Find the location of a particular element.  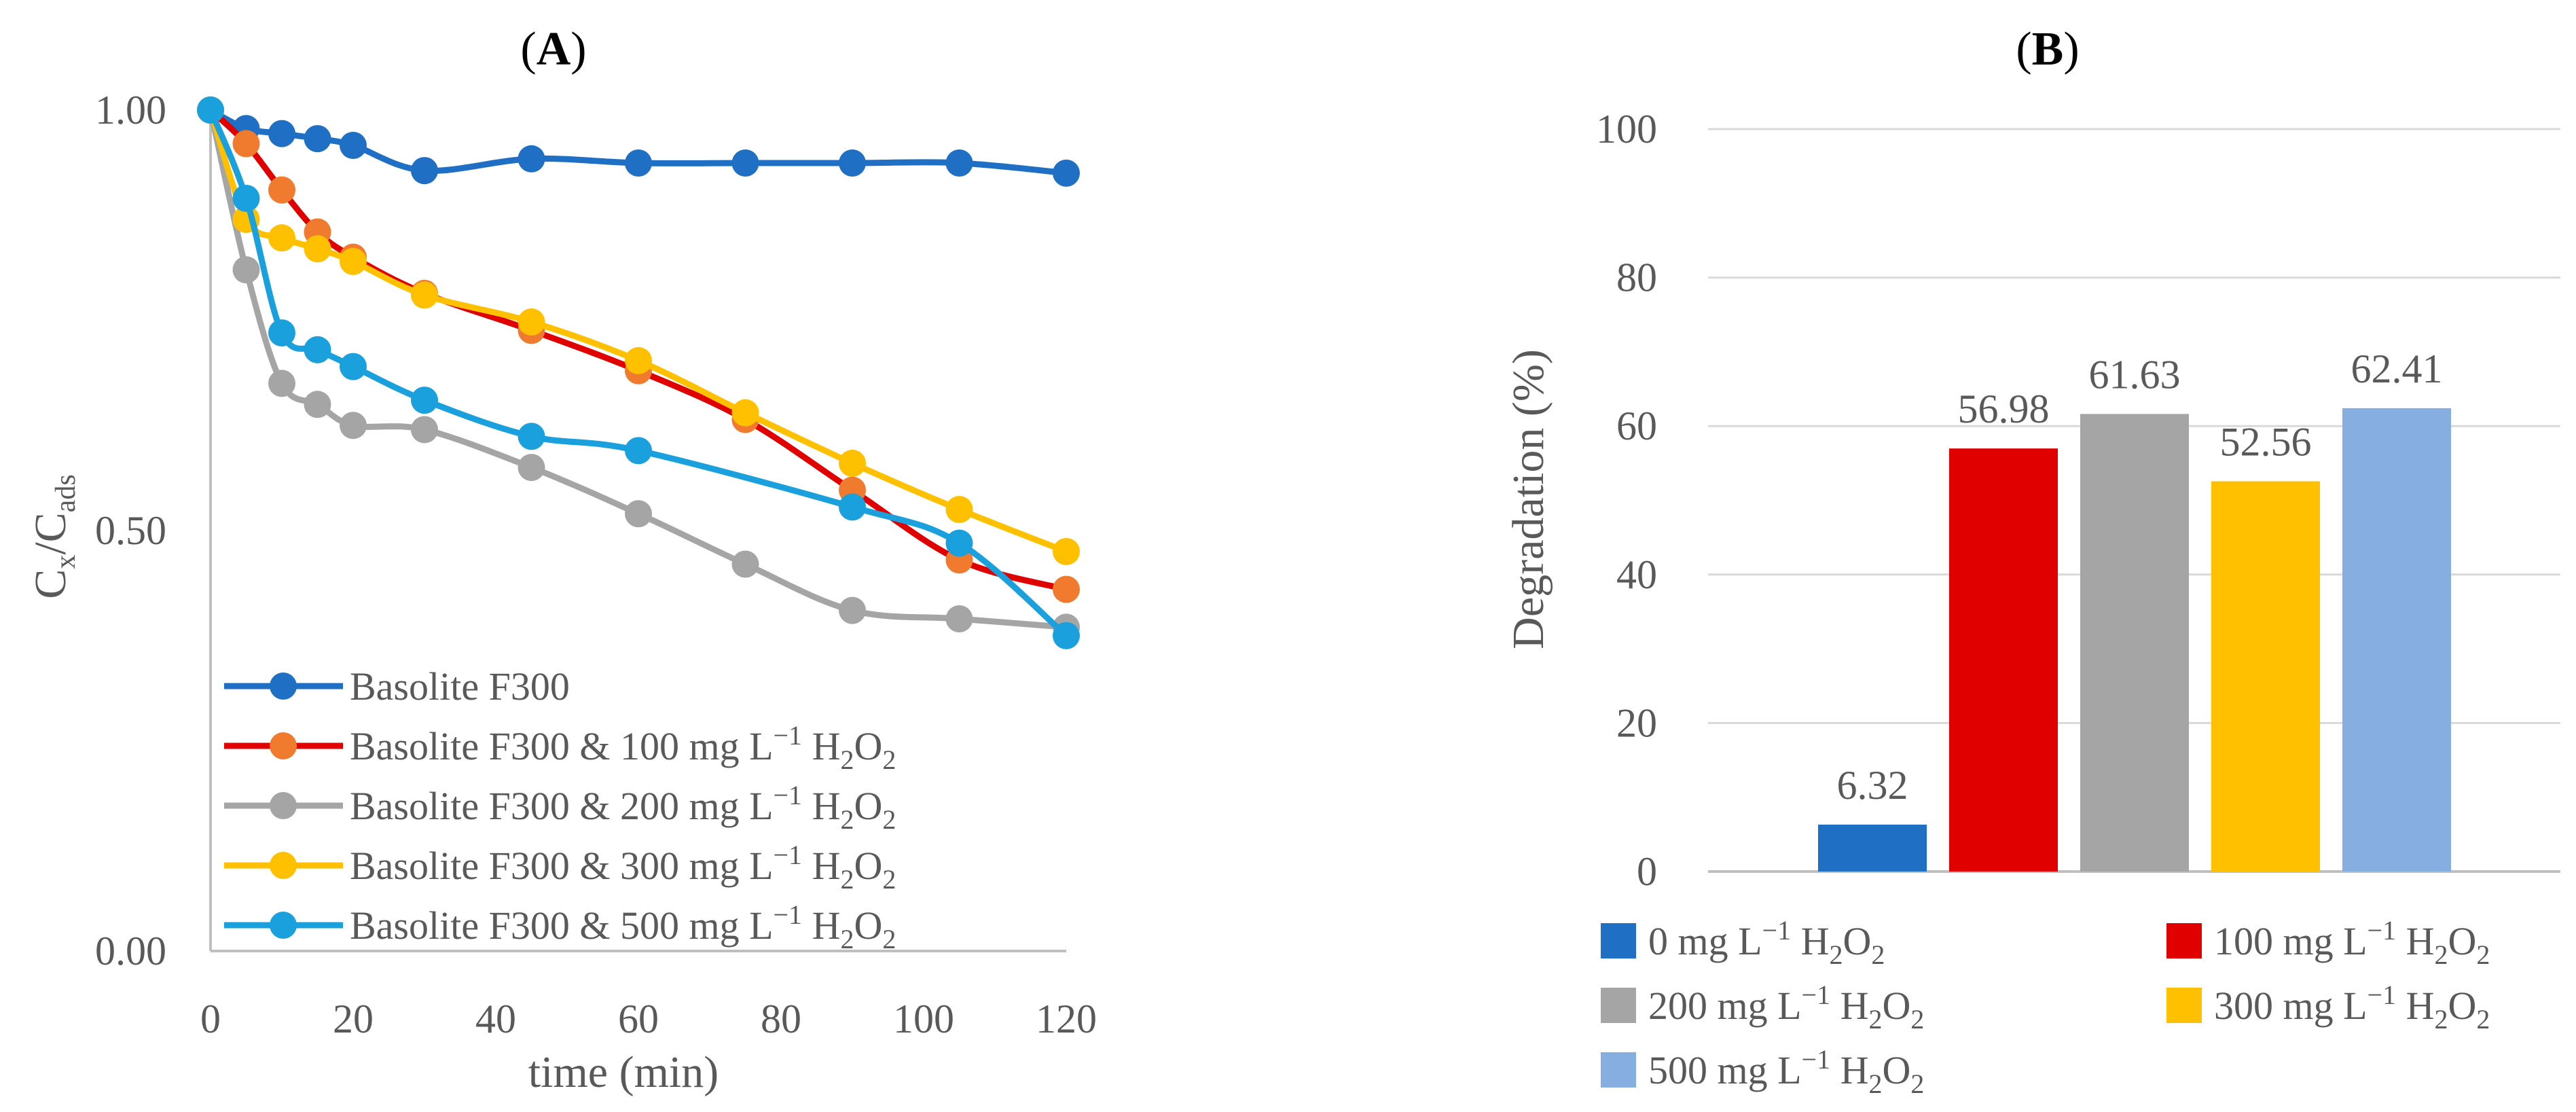

x-tick-label: 120 is located at coordinates (1066, 1019).